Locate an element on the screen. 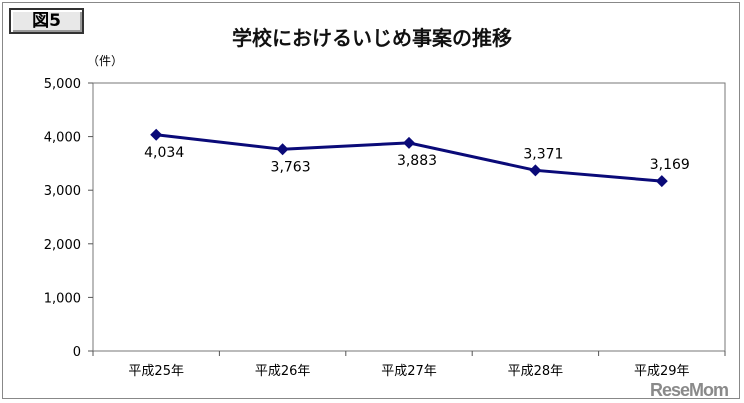  x-tick-label: 平成25年 is located at coordinates (156, 371).